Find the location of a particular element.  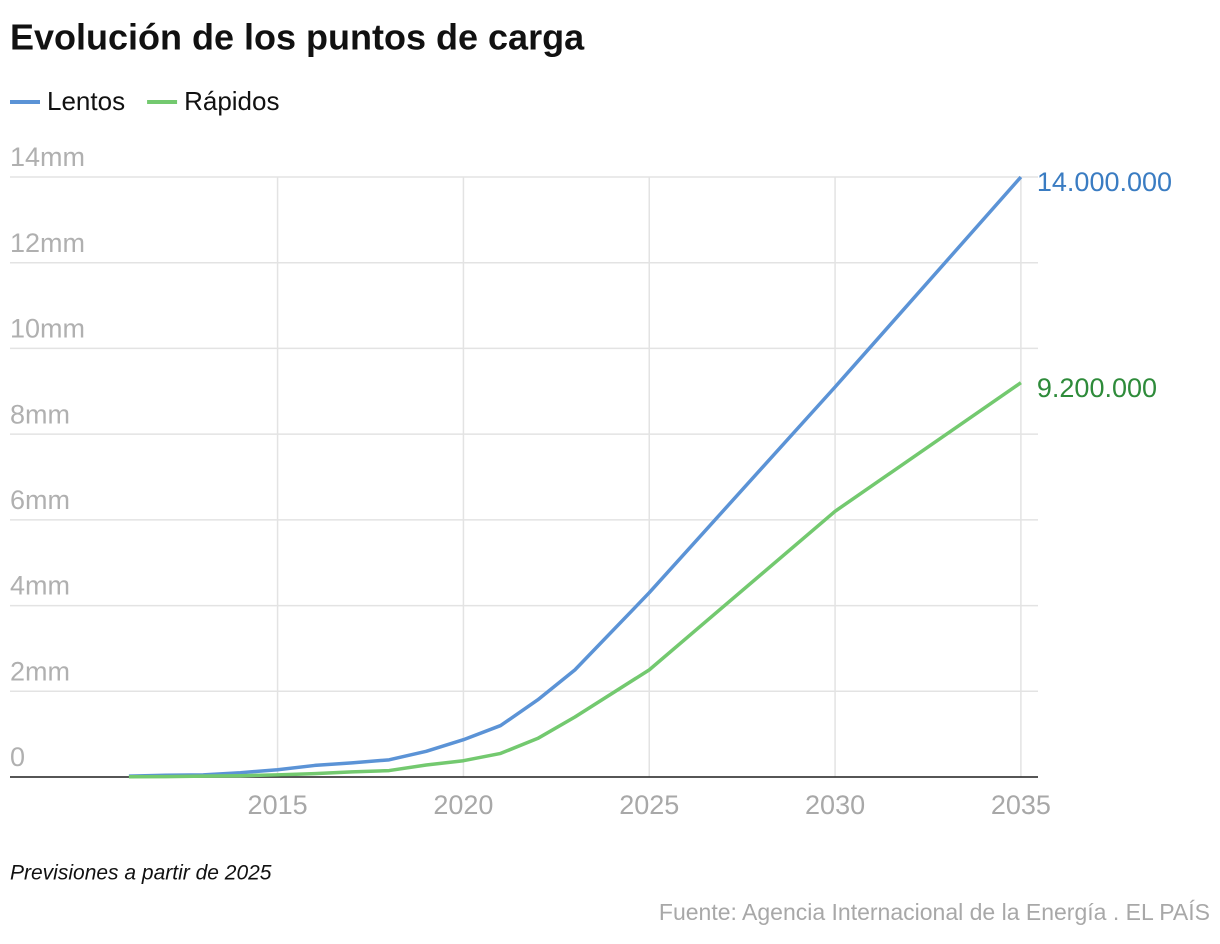

y-tick-label: 4mm is located at coordinates (40, 586).